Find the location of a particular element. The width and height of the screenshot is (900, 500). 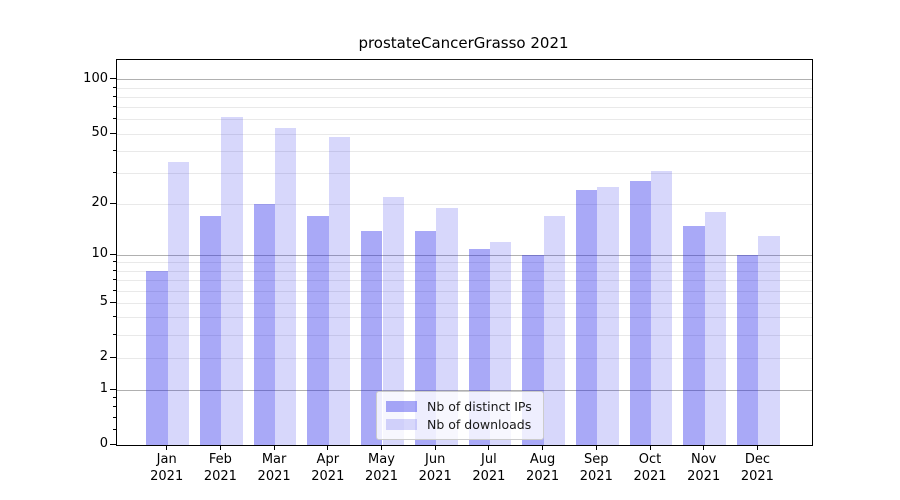

x-axis-tick-label: Mar 2021 is located at coordinates (274, 468).